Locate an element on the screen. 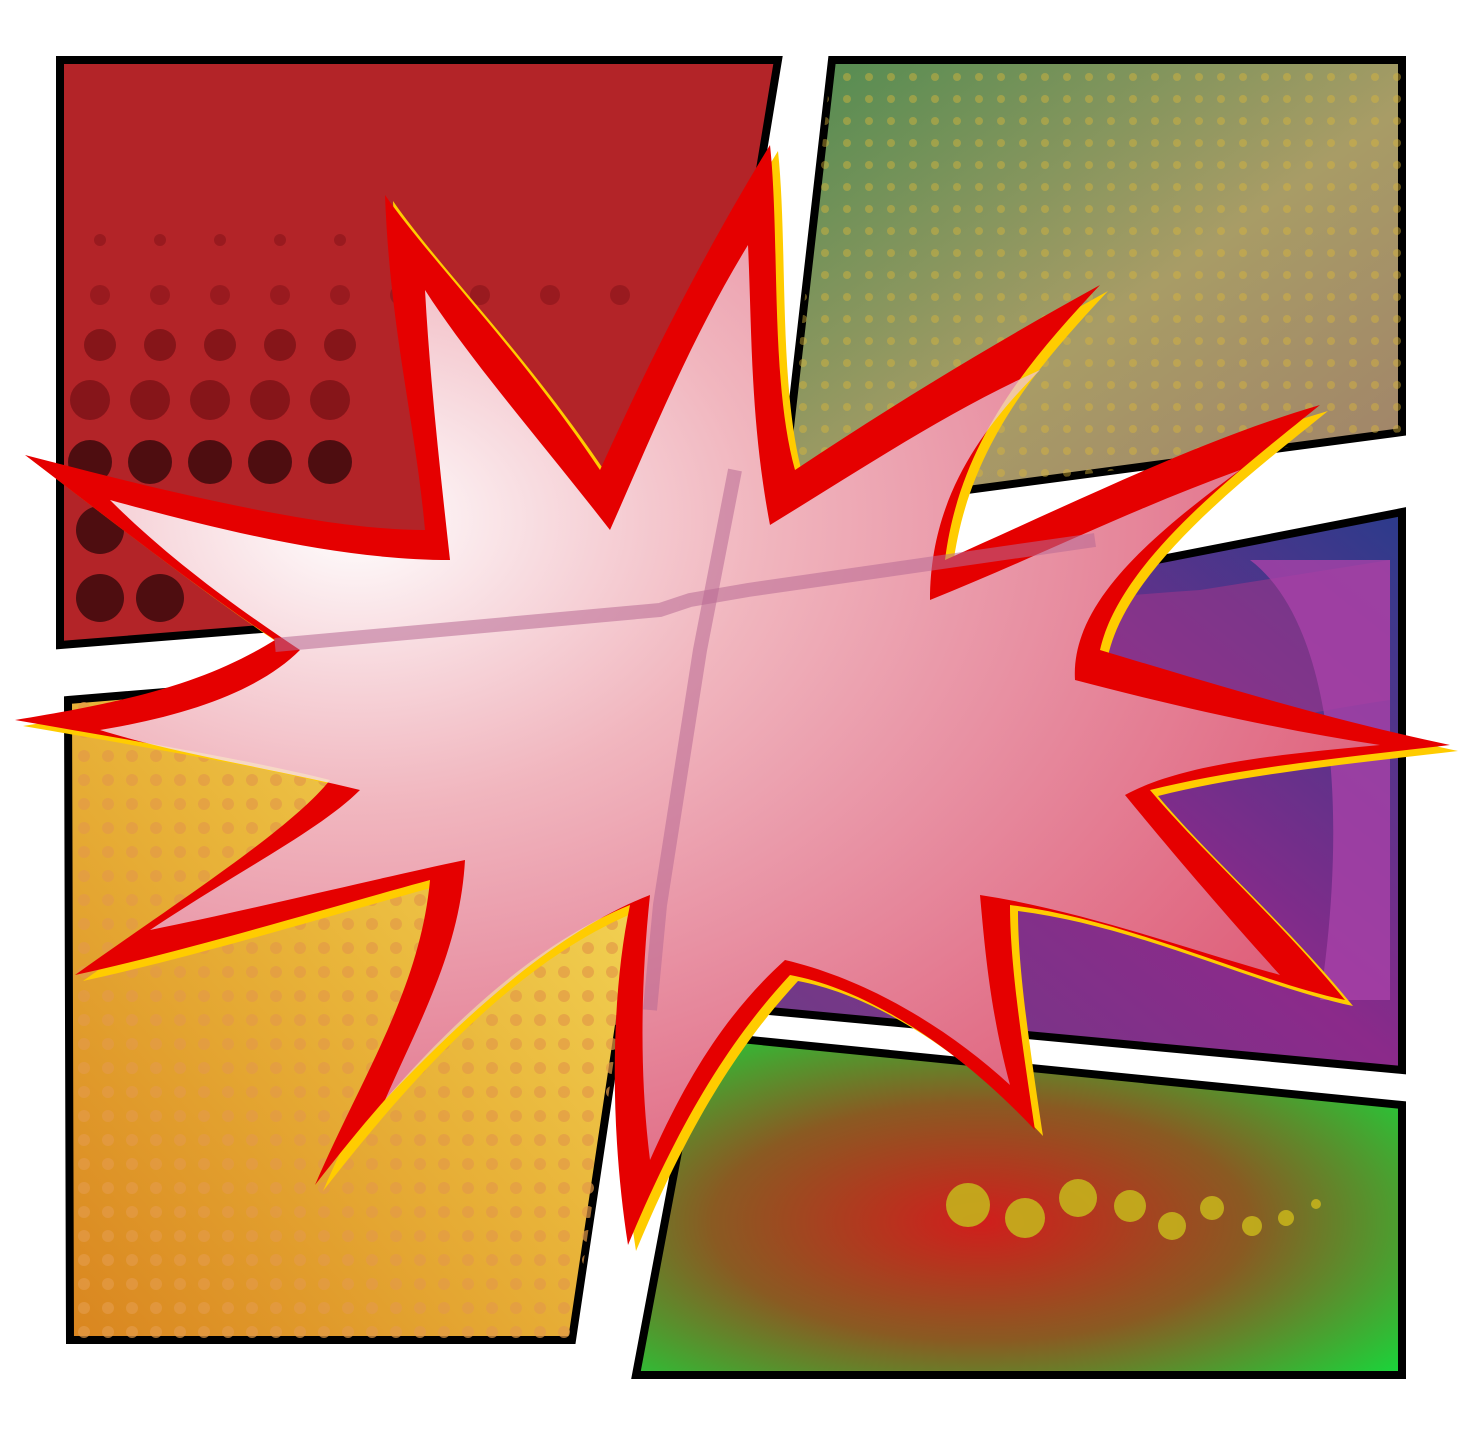  panel-bottom-right is located at coordinates (1018, 1204).